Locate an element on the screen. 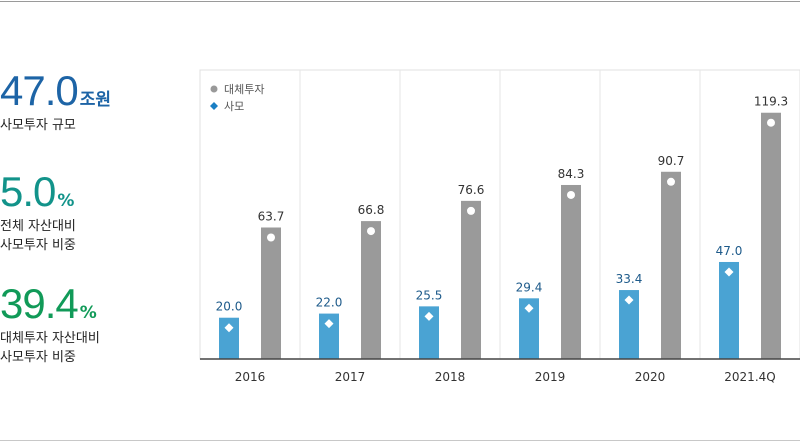 Image resolution: width=800 pixels, height=442 pixels. x-tick-label: 2018 is located at coordinates (450, 377).